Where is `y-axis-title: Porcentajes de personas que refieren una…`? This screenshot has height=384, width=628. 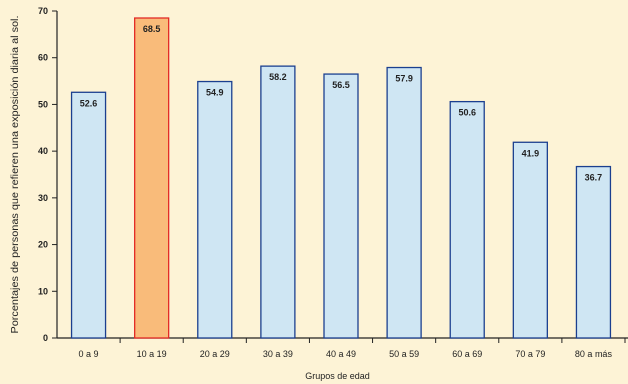
y-axis-title: Porcentajes de personas que refieren una… is located at coordinates (15, 175).